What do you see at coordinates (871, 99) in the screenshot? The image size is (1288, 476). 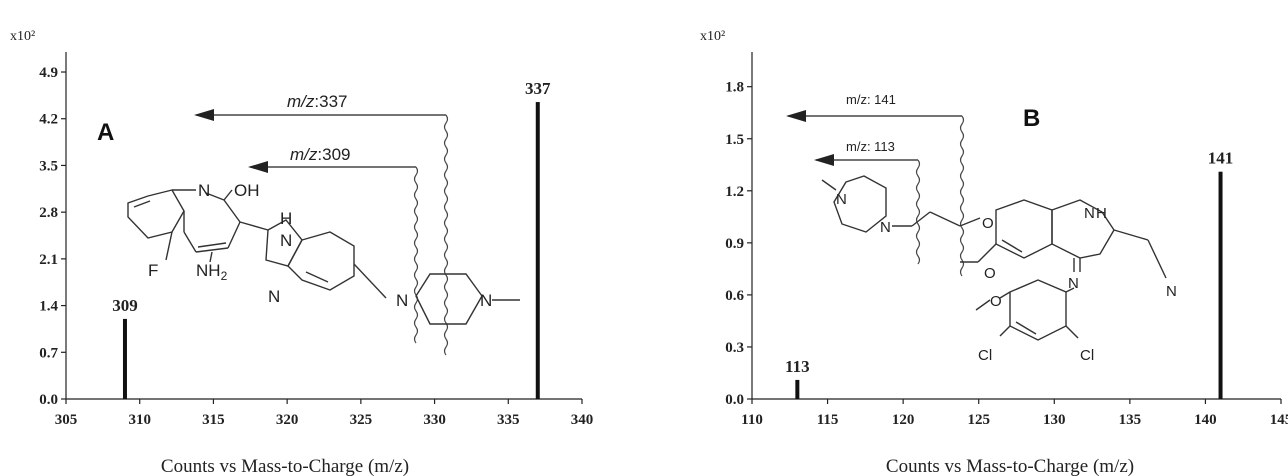 I see `annotation-141-text: m/z: 141` at bounding box center [871, 99].